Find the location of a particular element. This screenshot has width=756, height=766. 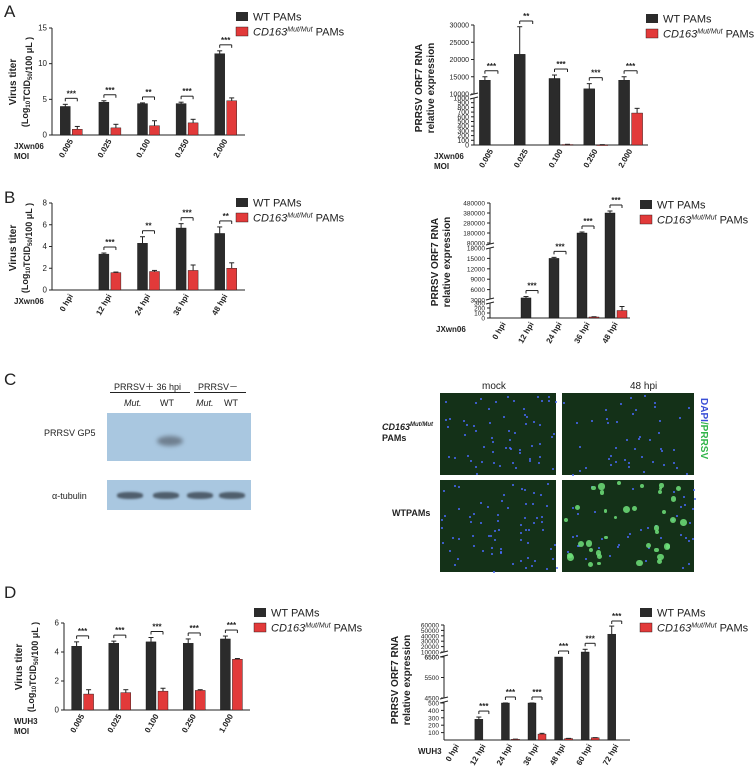

y-tick-label: 400 is located at coordinates (463, 127).